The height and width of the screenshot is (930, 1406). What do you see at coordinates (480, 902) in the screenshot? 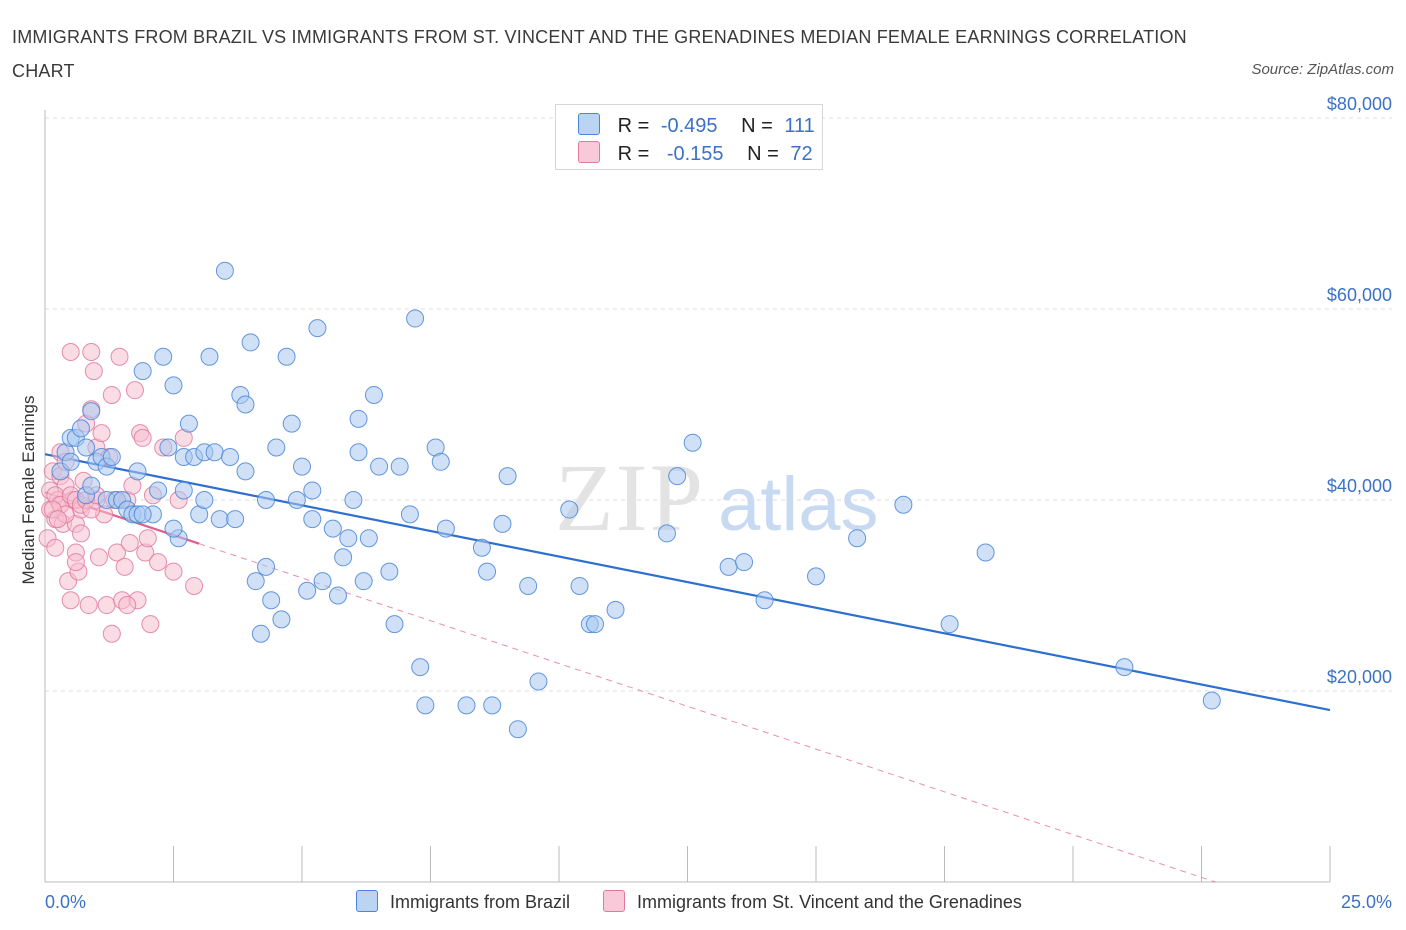
I see `legend-label: Immigrants from Brazil` at bounding box center [480, 902].